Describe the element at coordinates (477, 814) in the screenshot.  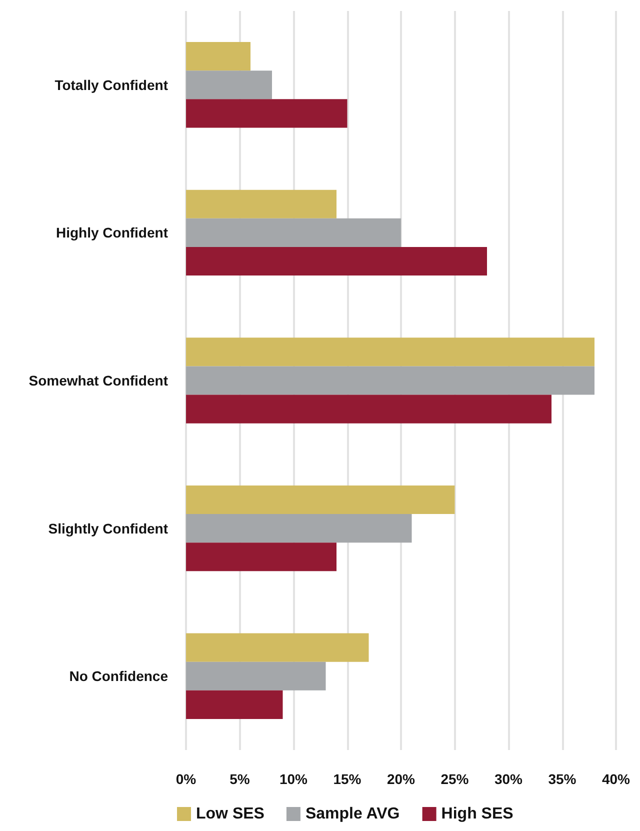
I see `legend-label: High SES` at that location.